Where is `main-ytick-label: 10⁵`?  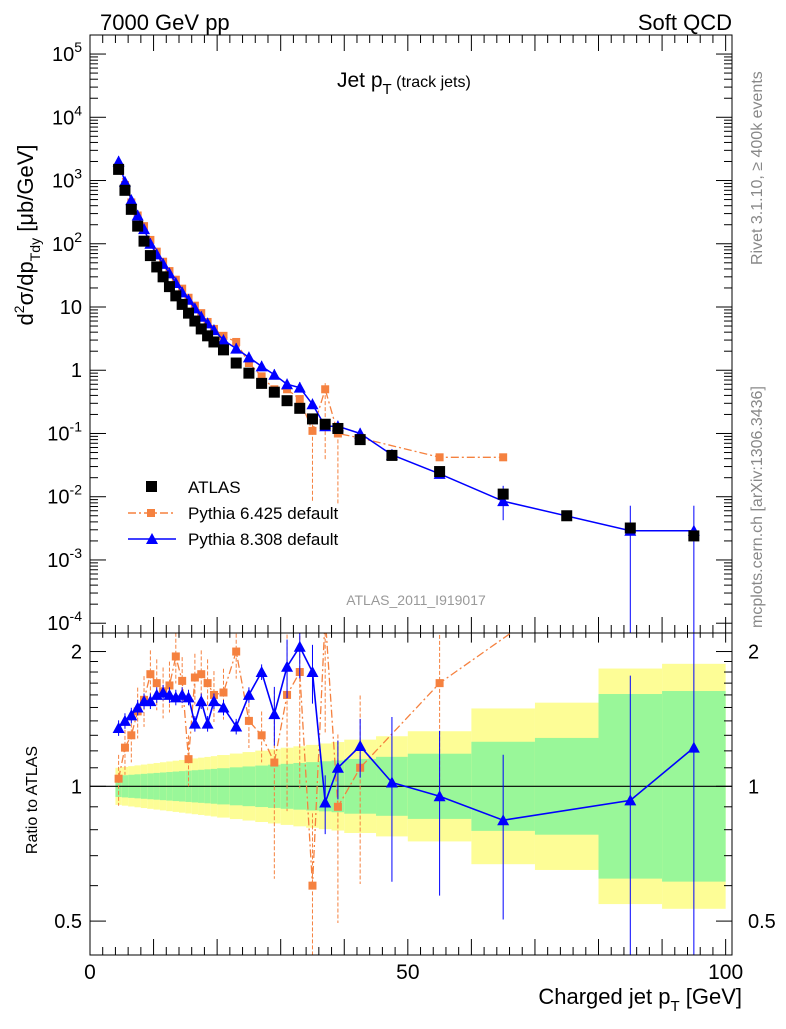 main-ytick-label: 10⁵ is located at coordinates (67, 52).